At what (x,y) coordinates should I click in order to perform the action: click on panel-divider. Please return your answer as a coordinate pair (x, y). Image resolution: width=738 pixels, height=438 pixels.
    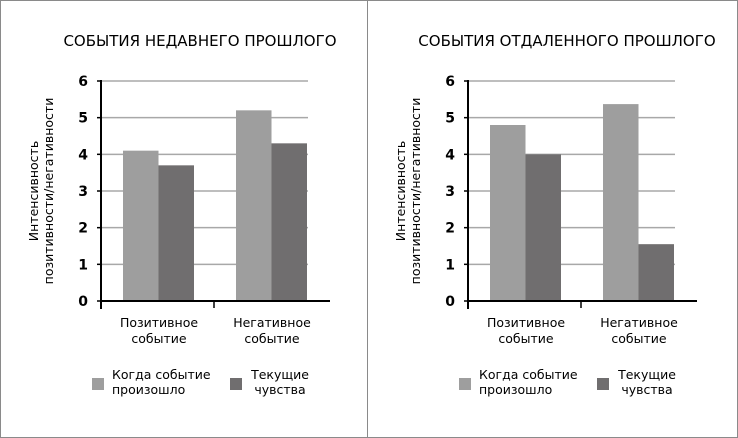
    Looking at the image, I should click on (367, 219).